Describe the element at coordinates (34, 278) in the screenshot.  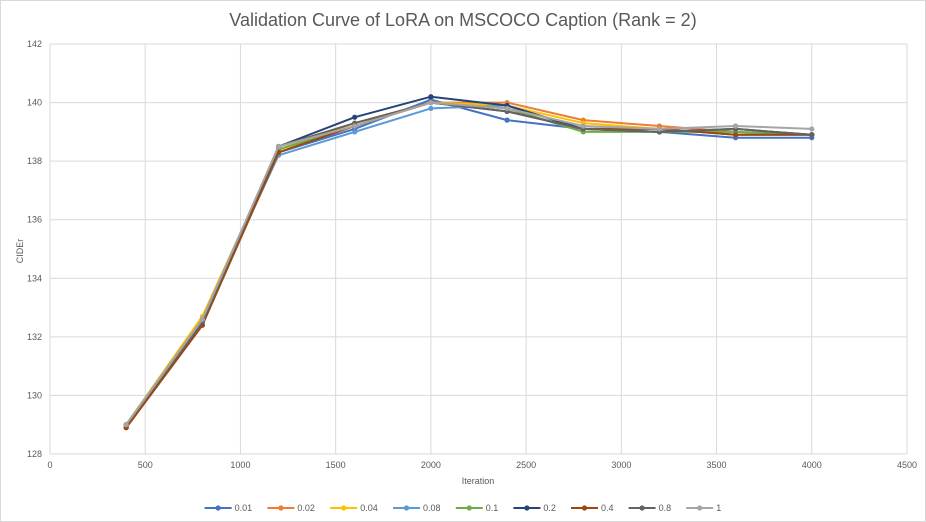
I see `y-tick-label: 134` at that location.